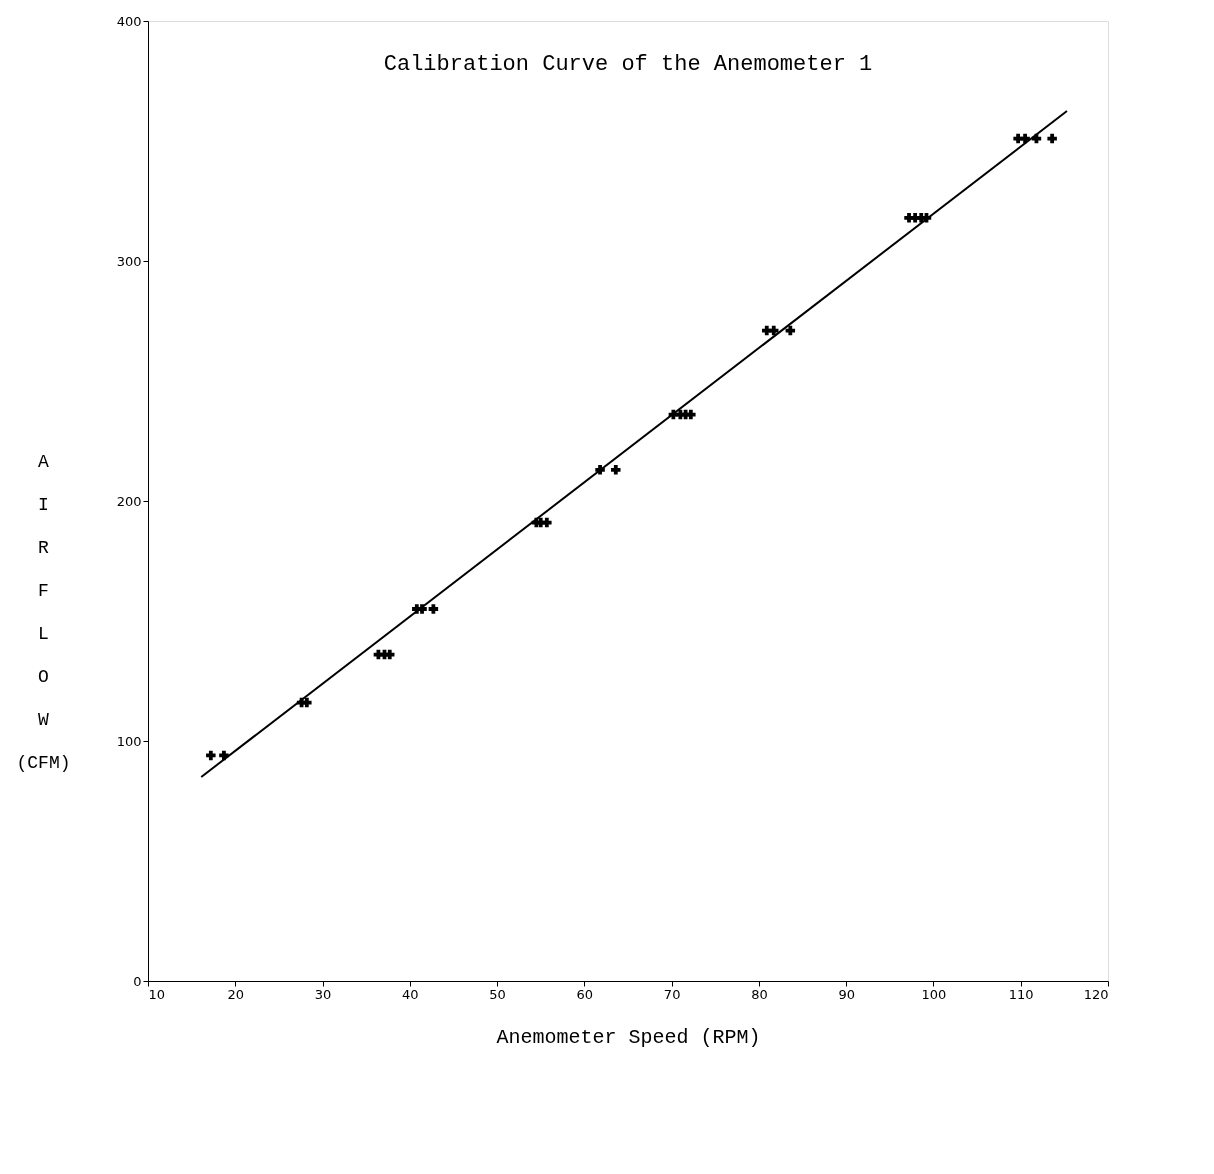 The width and height of the screenshot is (1214, 1174). Describe the element at coordinates (497, 994) in the screenshot. I see `x-tick-label: 50` at that location.